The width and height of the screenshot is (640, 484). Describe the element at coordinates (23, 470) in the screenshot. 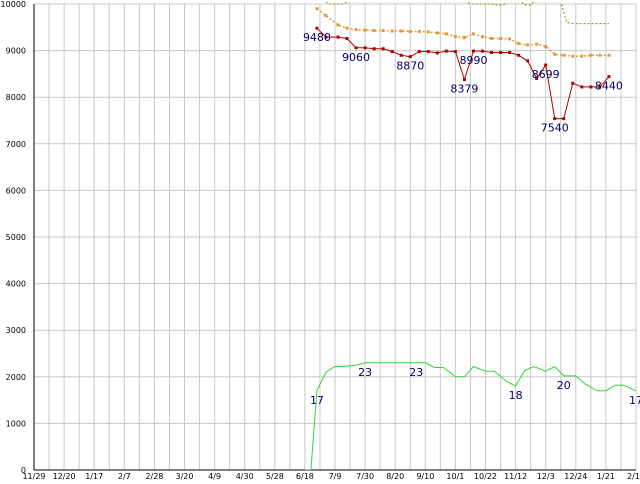

I see `y-tick-label: 0` at that location.